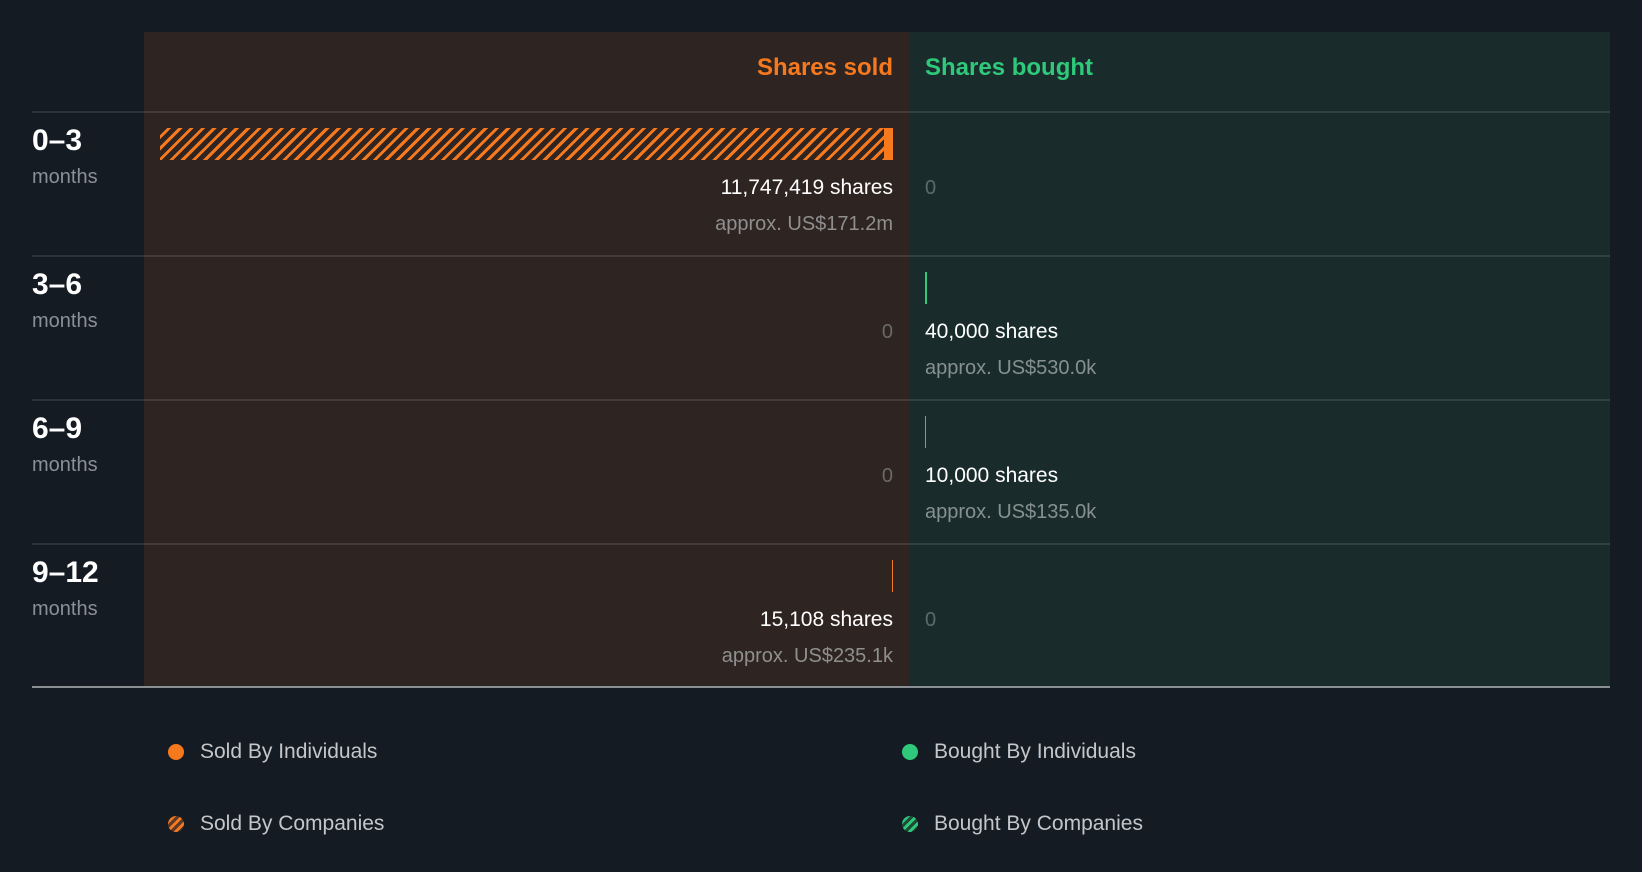  What do you see at coordinates (807, 656) in the screenshot?
I see `approx-value: approx. US$235.1k` at bounding box center [807, 656].